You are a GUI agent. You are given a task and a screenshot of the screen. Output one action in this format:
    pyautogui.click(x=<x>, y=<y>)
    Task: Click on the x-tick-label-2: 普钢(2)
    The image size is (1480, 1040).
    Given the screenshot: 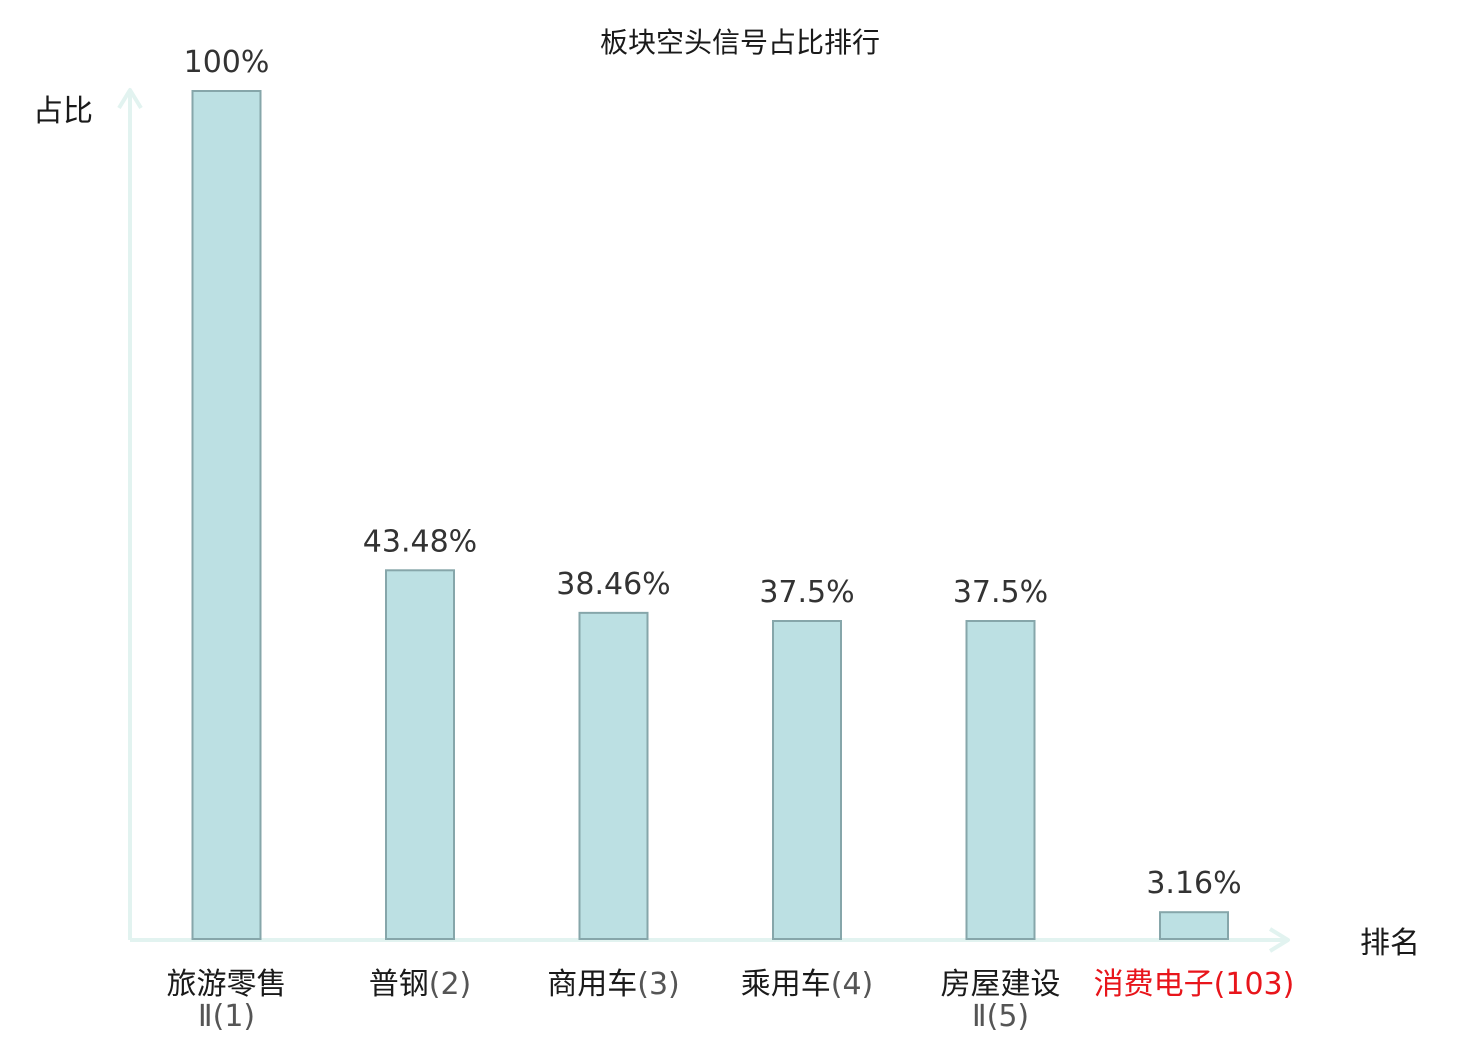 What is the action you would take?
    pyautogui.click(x=420, y=984)
    